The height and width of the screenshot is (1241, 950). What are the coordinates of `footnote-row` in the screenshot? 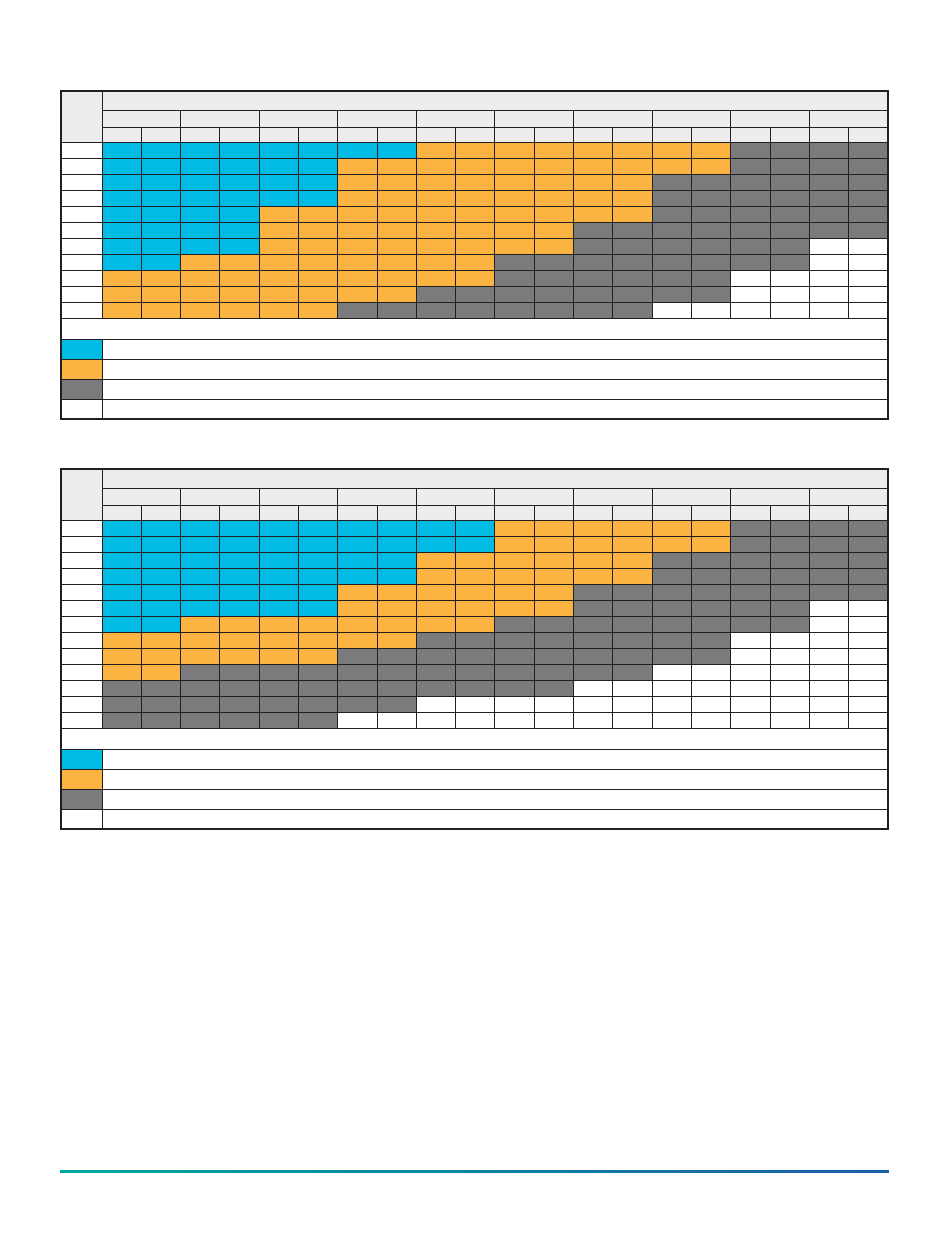 It's located at (474, 738).